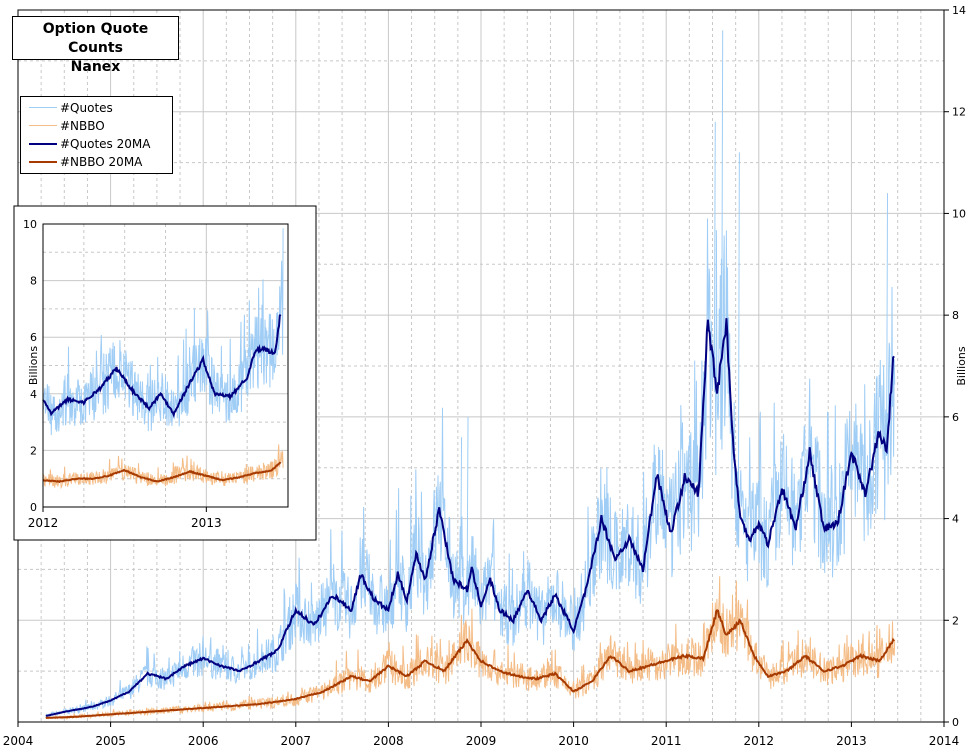 This screenshot has width=972, height=756. Describe the element at coordinates (30, 224) in the screenshot. I see `inset-y-tick-label: 10` at that location.